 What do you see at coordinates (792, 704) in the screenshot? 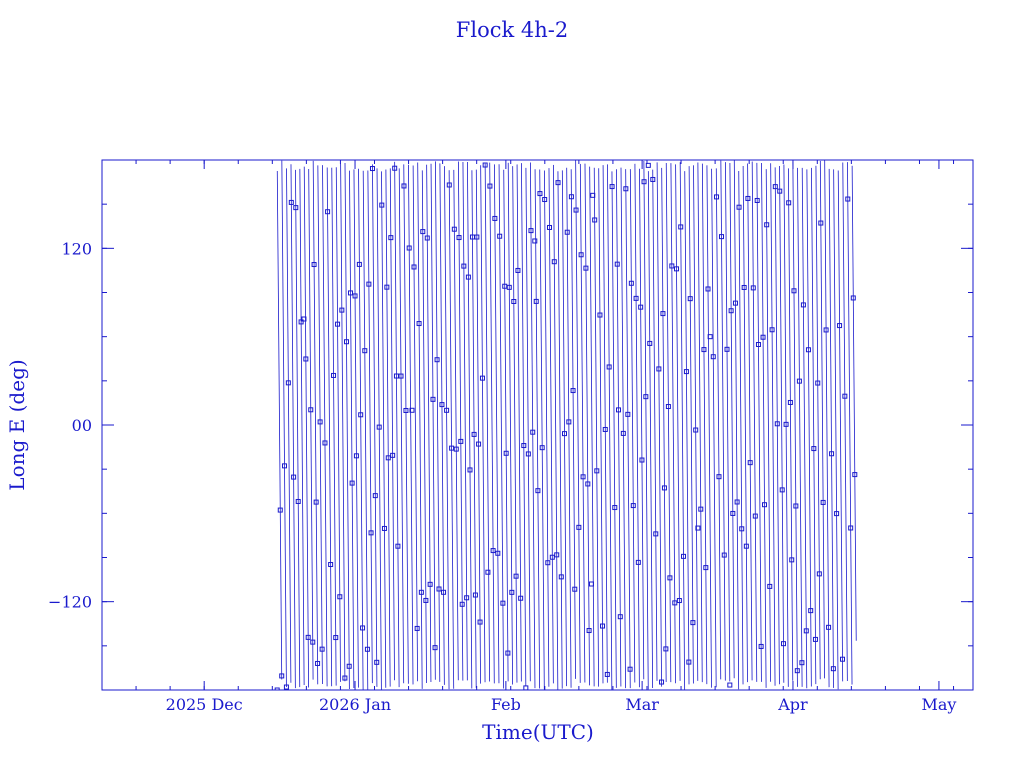
I see `x-tick-label: Apr` at bounding box center [792, 704].